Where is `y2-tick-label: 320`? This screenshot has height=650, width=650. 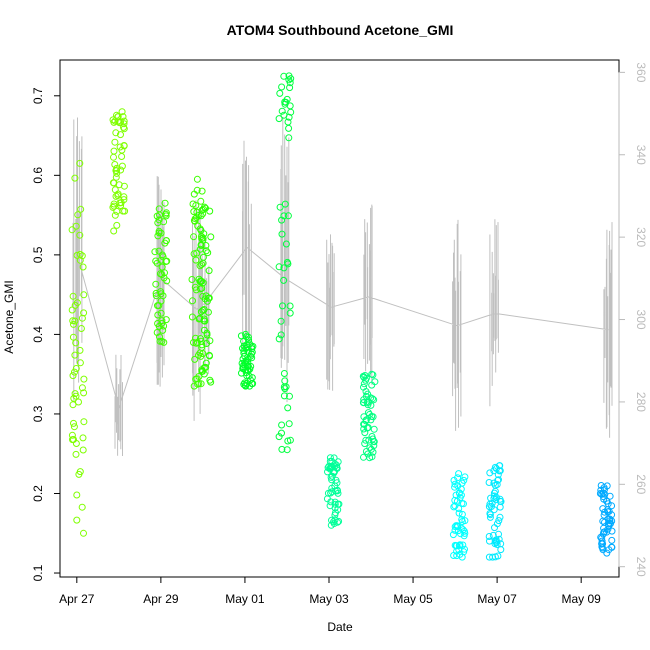
y2-tick-label: 320 is located at coordinates (641, 237).